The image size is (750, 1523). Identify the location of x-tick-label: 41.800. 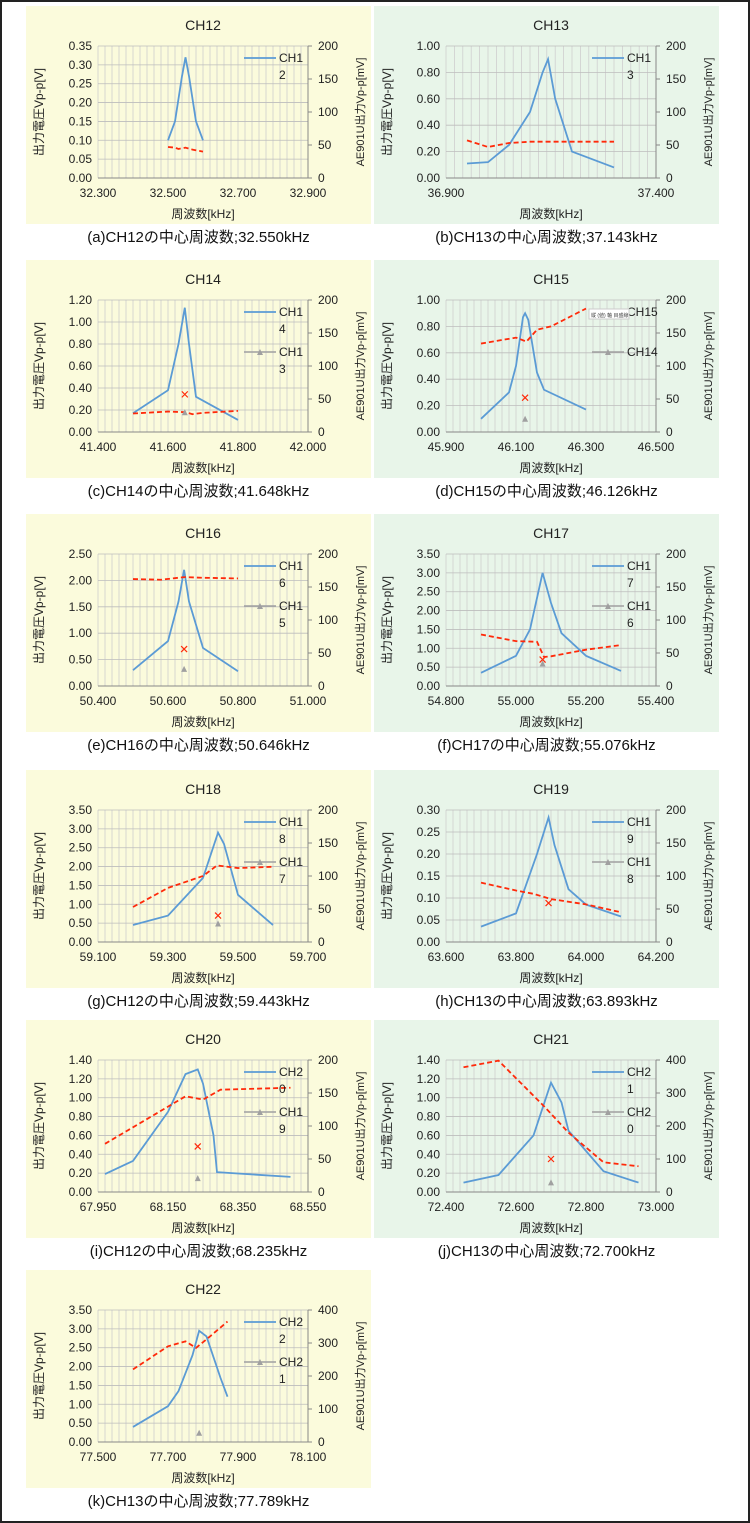
(238, 447).